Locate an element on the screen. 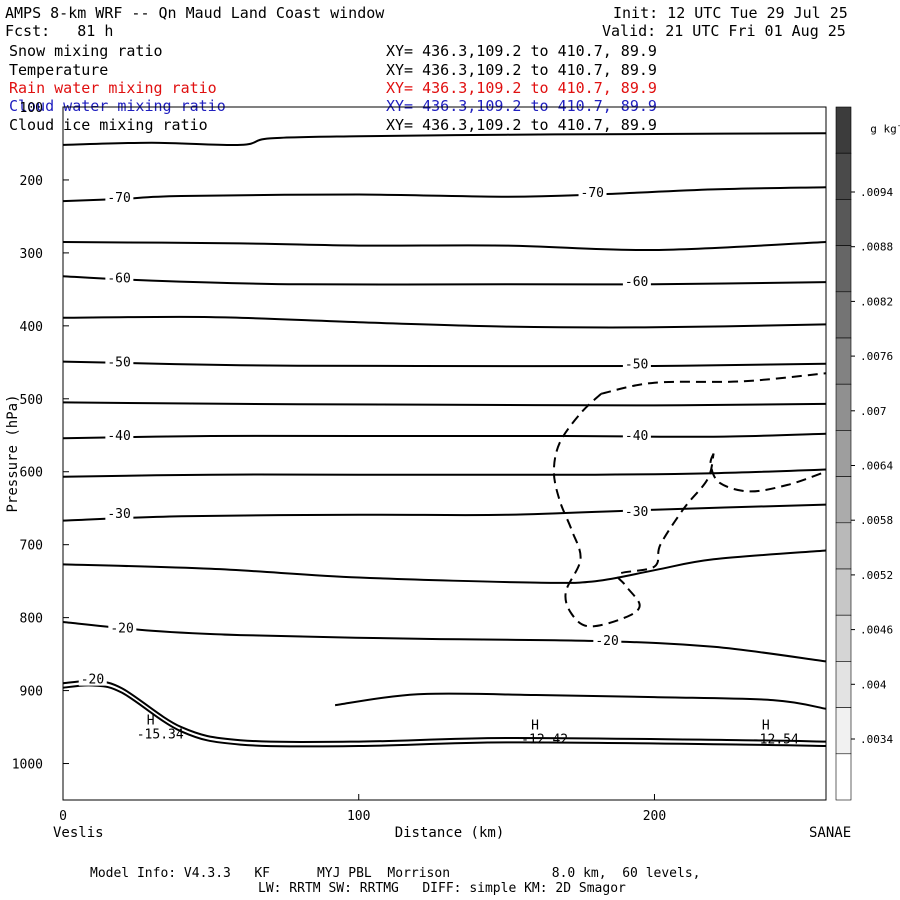 The width and height of the screenshot is (900, 900). colorbar-label: .0052 is located at coordinates (876, 575).